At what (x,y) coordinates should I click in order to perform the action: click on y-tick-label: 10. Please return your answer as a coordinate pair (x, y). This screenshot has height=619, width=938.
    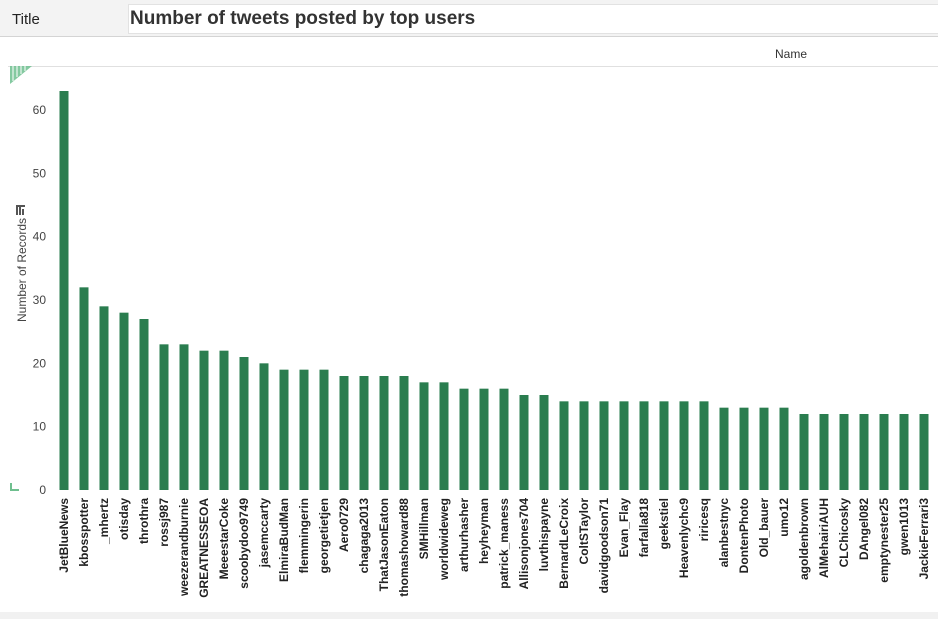
    Looking at the image, I should click on (40, 427).